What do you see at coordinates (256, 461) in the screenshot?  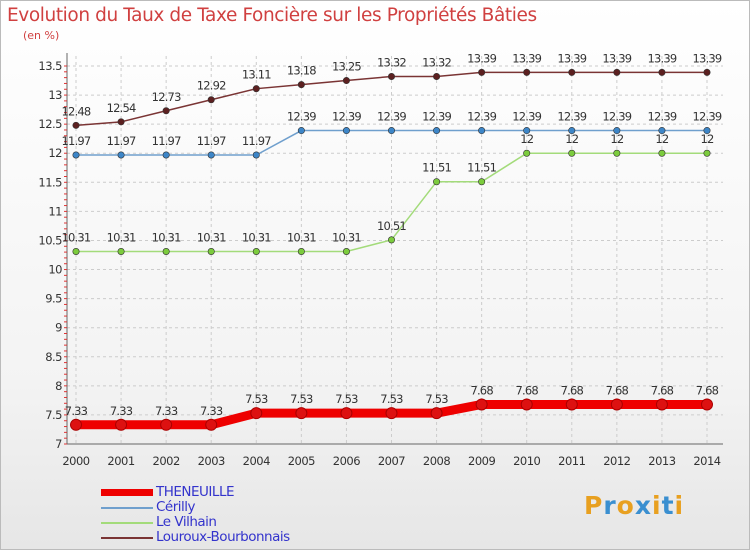 I see `x-tick-label: 2004` at bounding box center [256, 461].